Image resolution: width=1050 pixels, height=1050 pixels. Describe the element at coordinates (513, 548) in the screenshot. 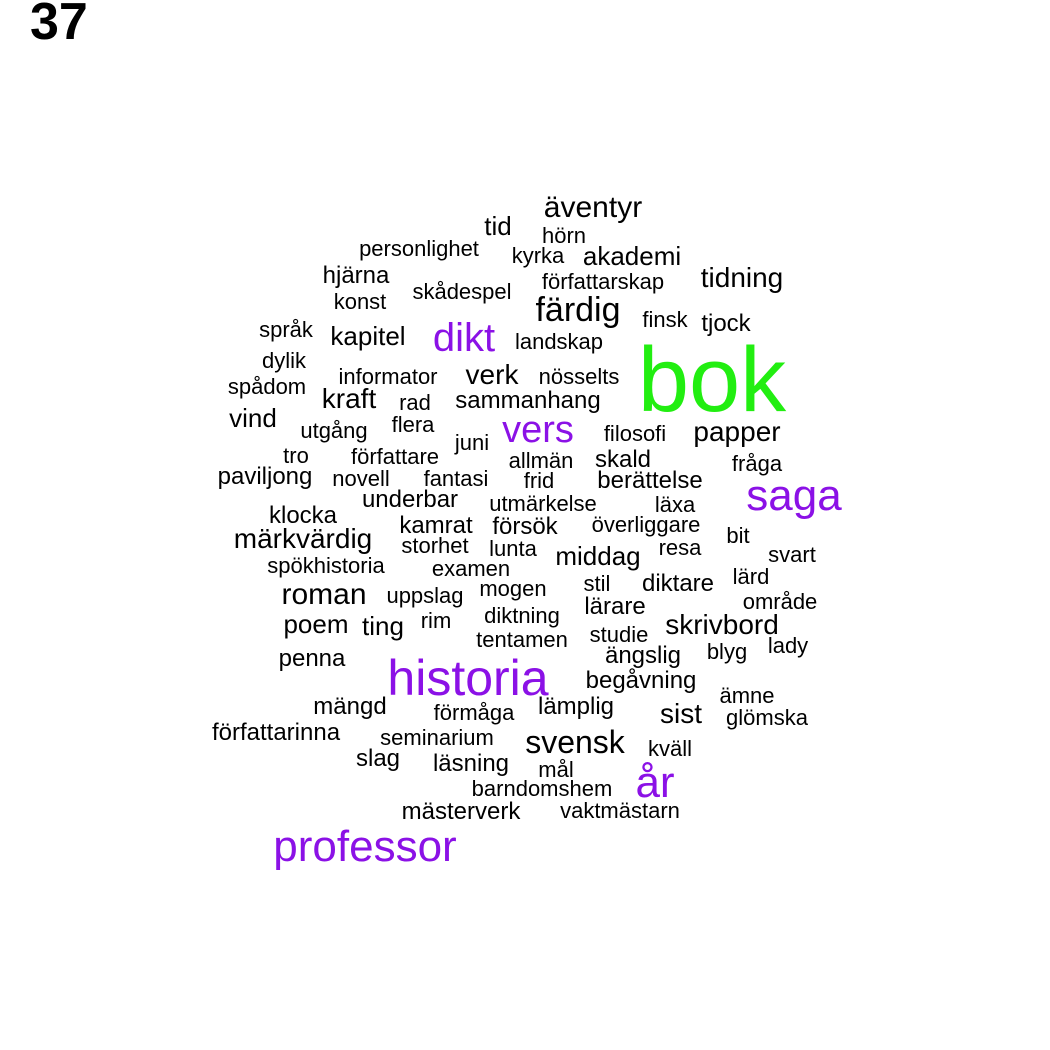

I see `word-term: lunta` at that location.